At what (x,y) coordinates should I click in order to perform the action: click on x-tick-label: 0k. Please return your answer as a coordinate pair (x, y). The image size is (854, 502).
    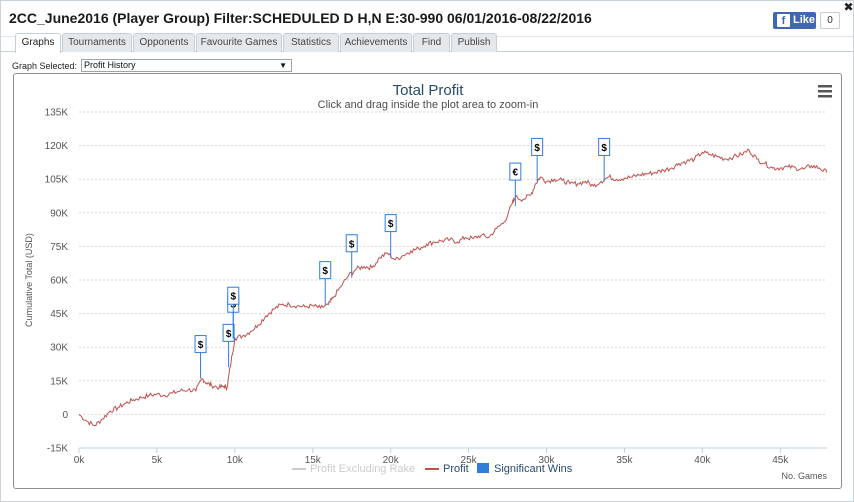
    Looking at the image, I should click on (80, 460).